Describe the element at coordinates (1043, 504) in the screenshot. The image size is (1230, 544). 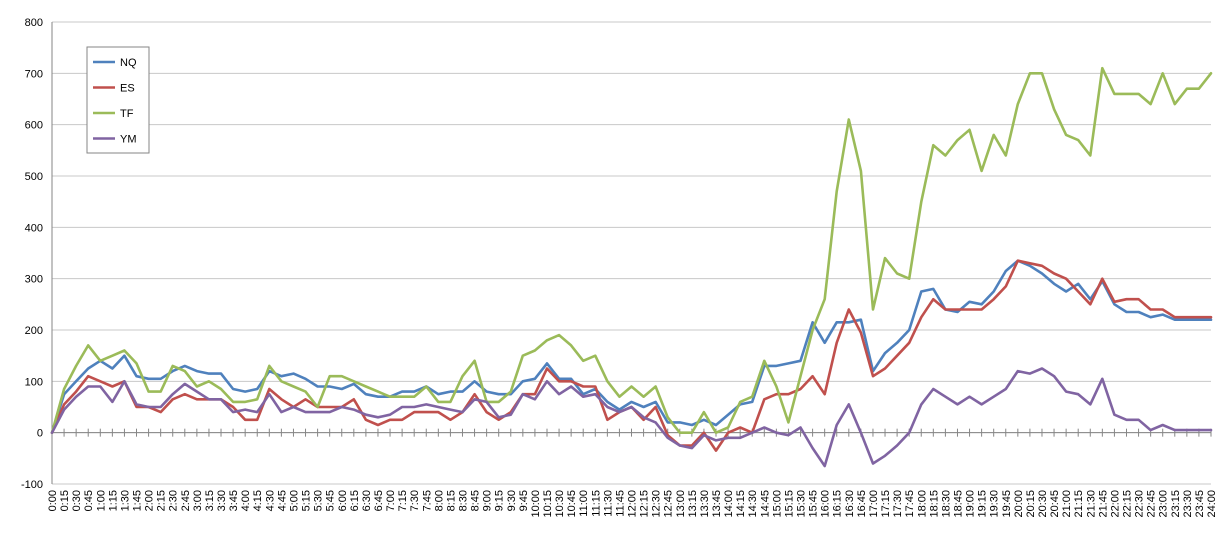
I see `x-tick-label: 20:30` at that location.